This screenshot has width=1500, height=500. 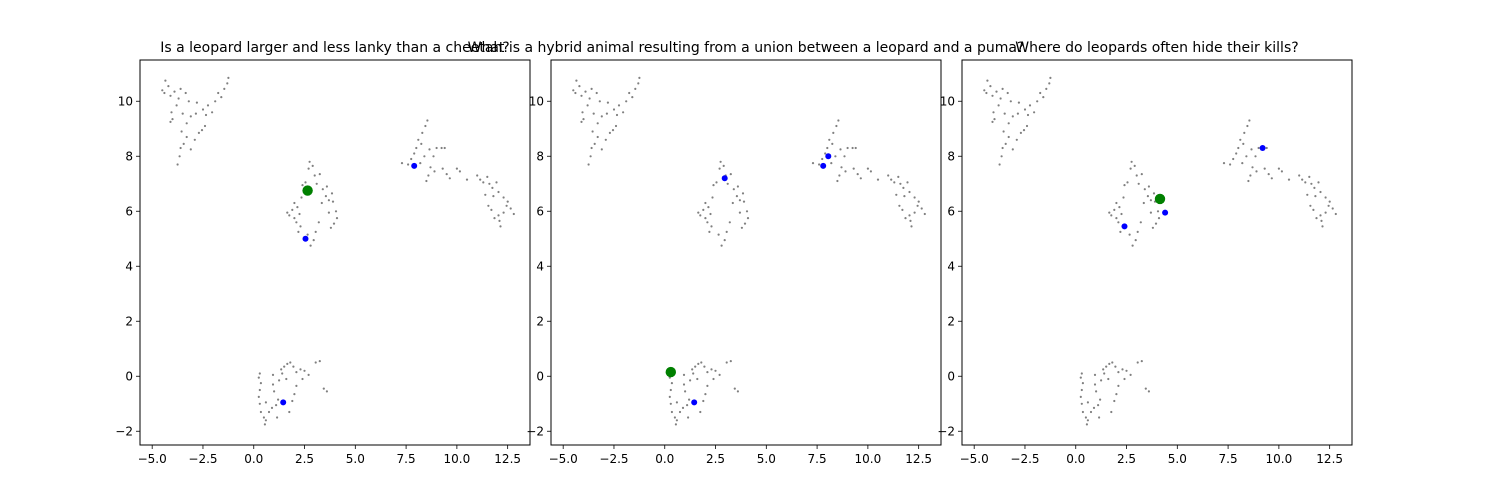 What do you see at coordinates (535, 431) in the screenshot?
I see `y-tick-label: −2` at bounding box center [535, 431].